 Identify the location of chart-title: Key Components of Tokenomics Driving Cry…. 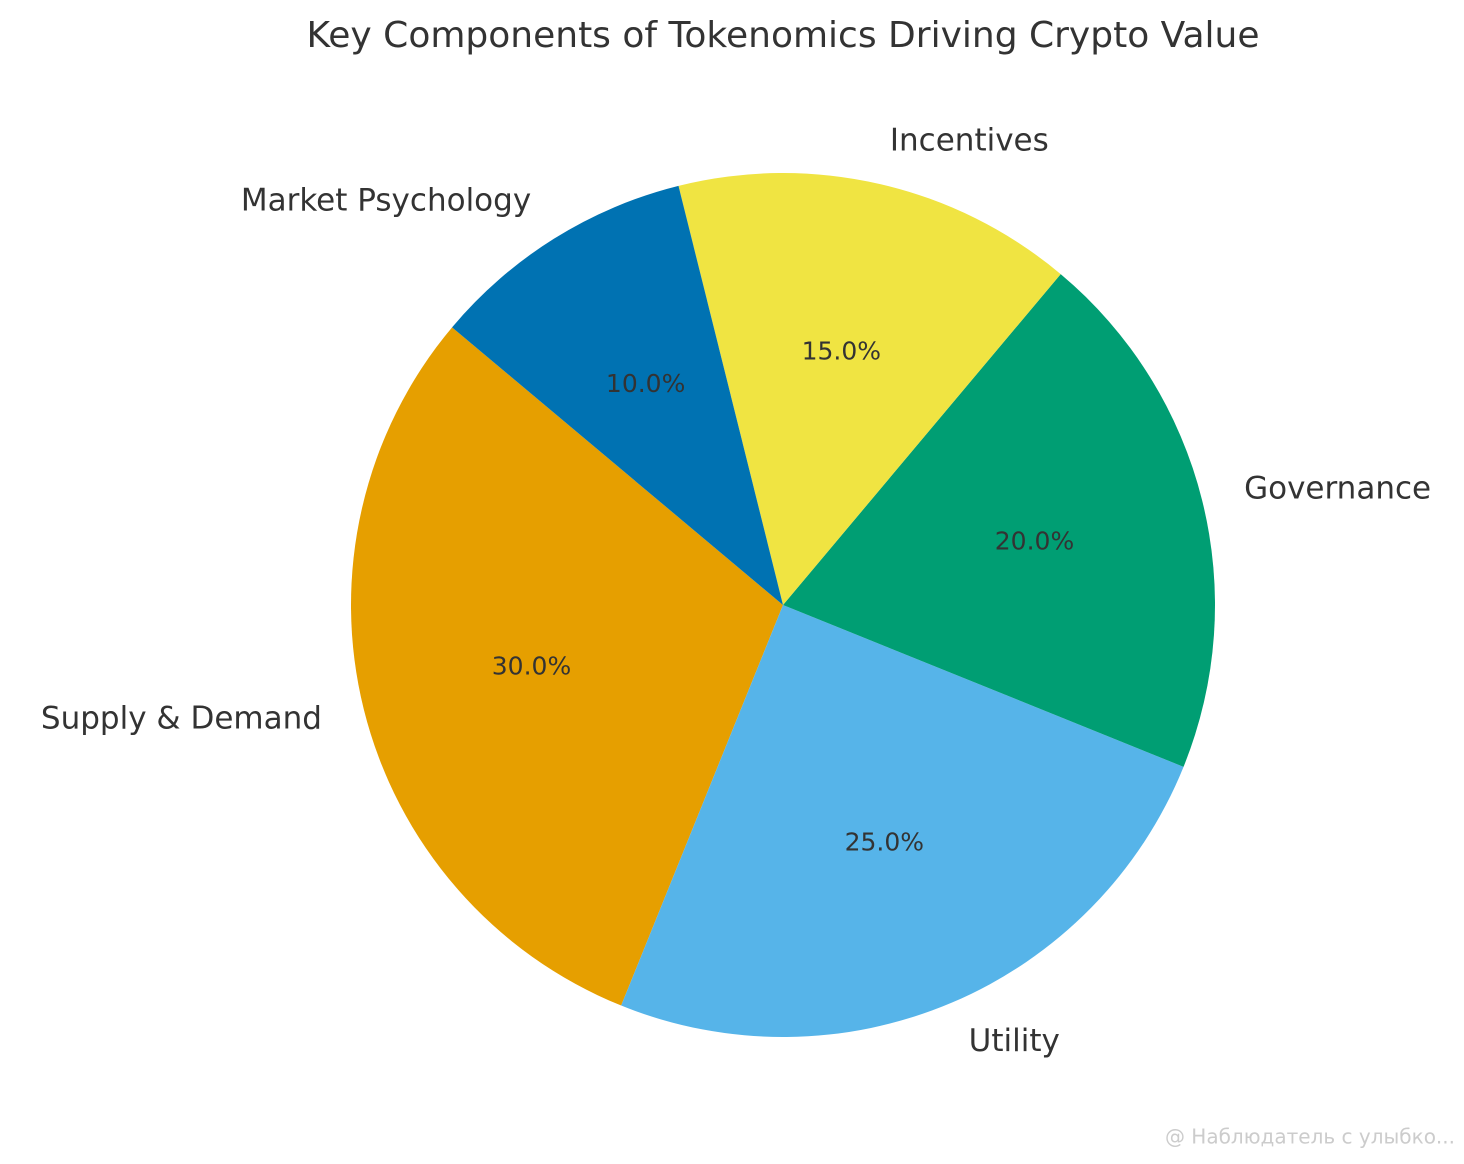
(782, 35).